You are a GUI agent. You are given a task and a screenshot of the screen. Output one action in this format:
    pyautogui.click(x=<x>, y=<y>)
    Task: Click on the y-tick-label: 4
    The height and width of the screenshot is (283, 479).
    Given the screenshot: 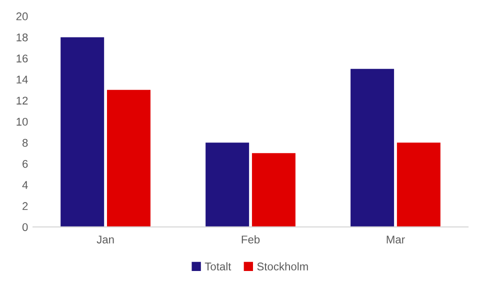 What is the action you would take?
    pyautogui.click(x=25, y=185)
    